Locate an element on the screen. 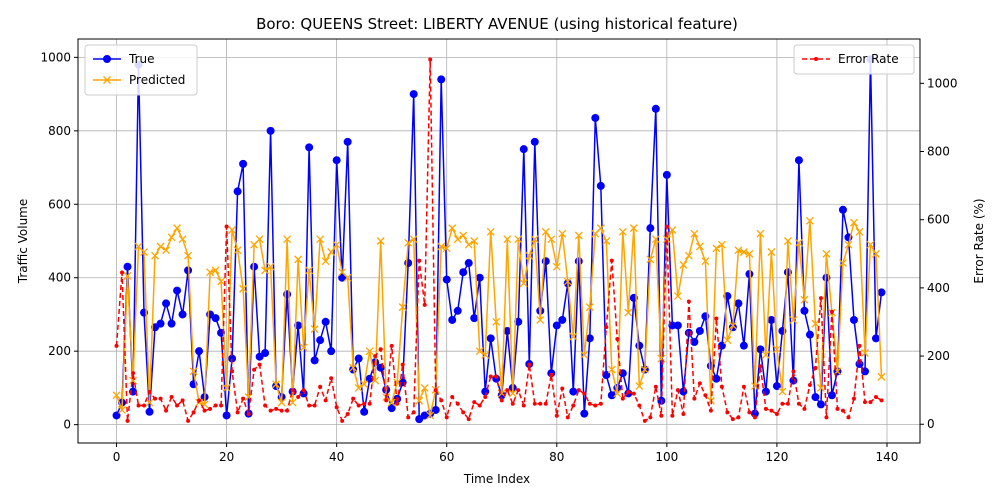 The width and height of the screenshot is (1000, 504). legend-label: Error Rate is located at coordinates (868, 59).